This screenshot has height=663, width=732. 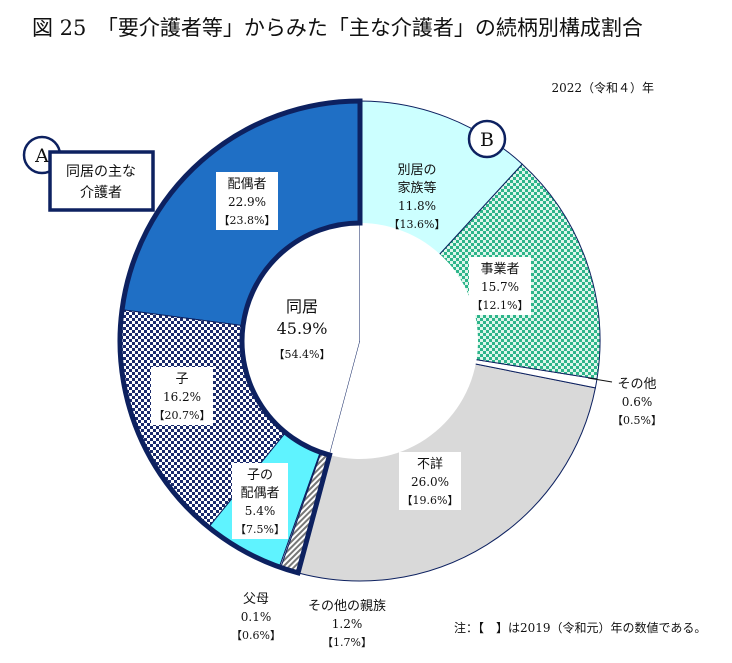 I want to click on label-prev-unknown: 【19.6%】, so click(x=430, y=500).